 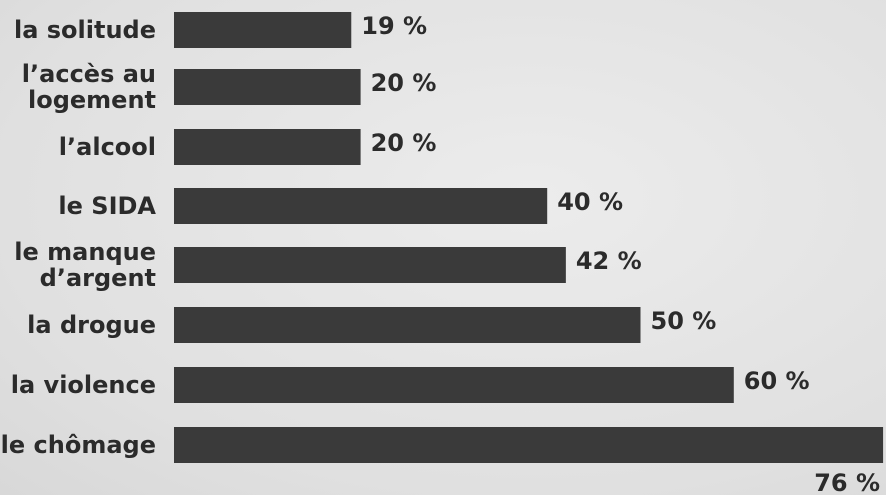 I want to click on category-label-0: la solitude, so click(x=85, y=30).